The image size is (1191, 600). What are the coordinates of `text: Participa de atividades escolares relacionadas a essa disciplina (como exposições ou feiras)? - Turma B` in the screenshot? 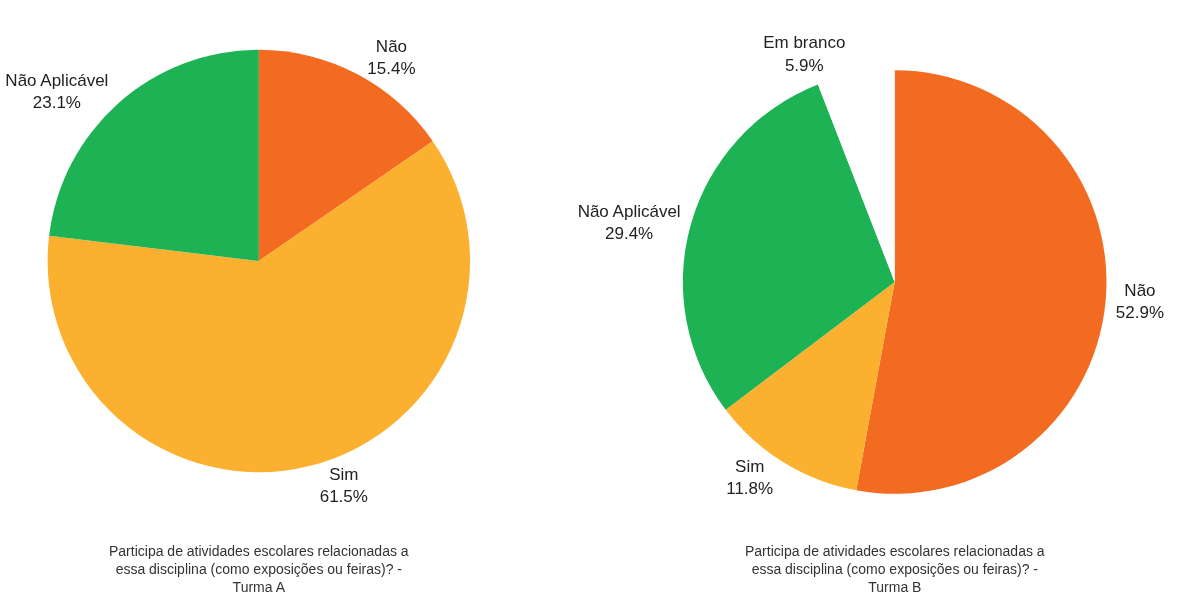 It's located at (895, 569).